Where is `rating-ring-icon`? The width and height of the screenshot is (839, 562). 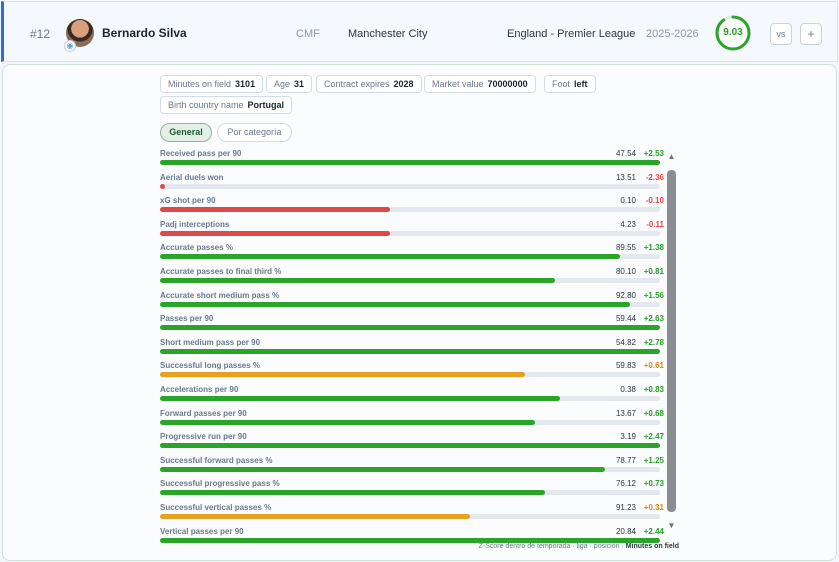 rating-ring-icon is located at coordinates (733, 33).